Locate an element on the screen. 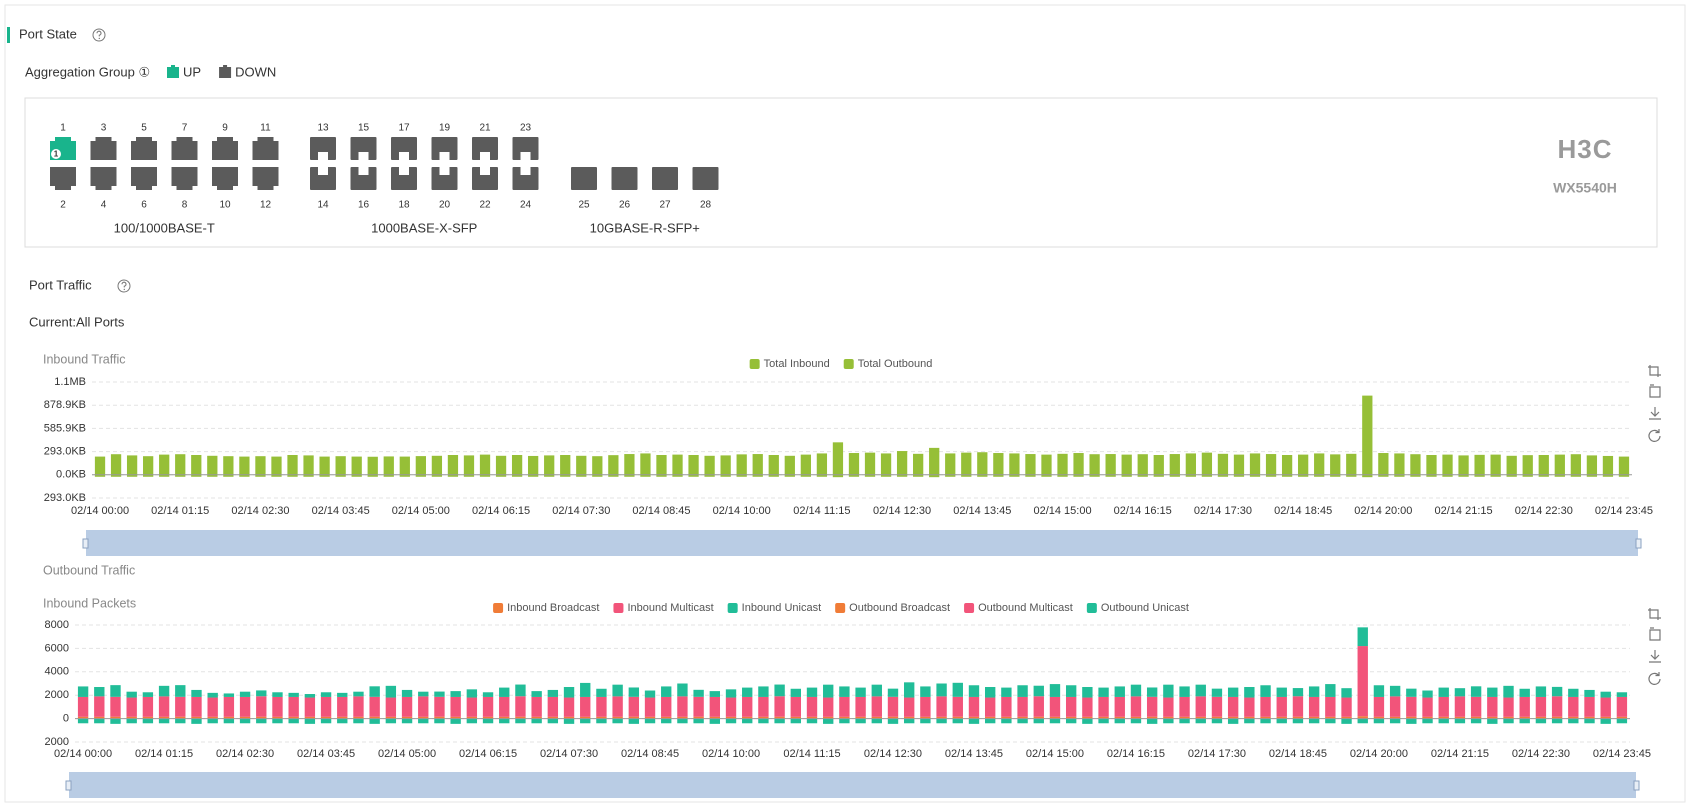 The width and height of the screenshot is (1691, 803). port-number: 15 is located at coordinates (364, 128).